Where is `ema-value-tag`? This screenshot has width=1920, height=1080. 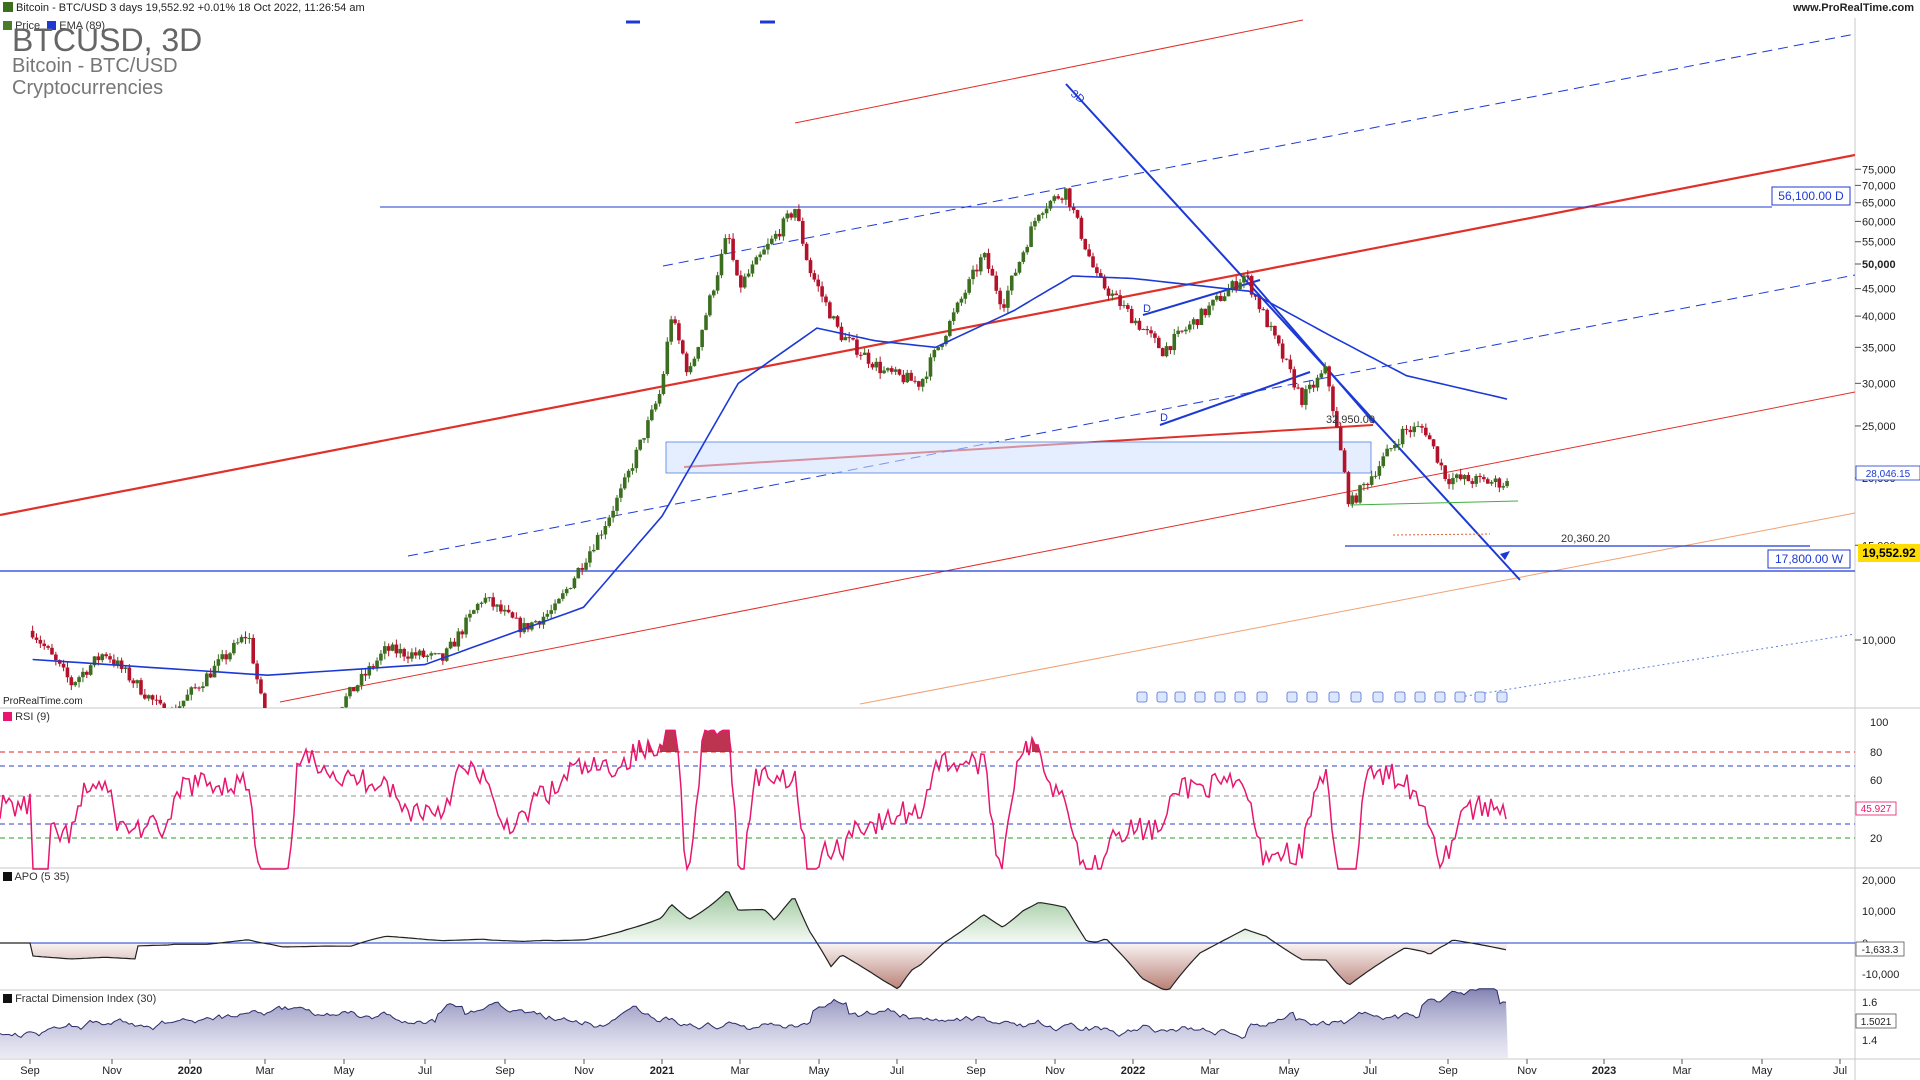 ema-value-tag is located at coordinates (1887, 473).